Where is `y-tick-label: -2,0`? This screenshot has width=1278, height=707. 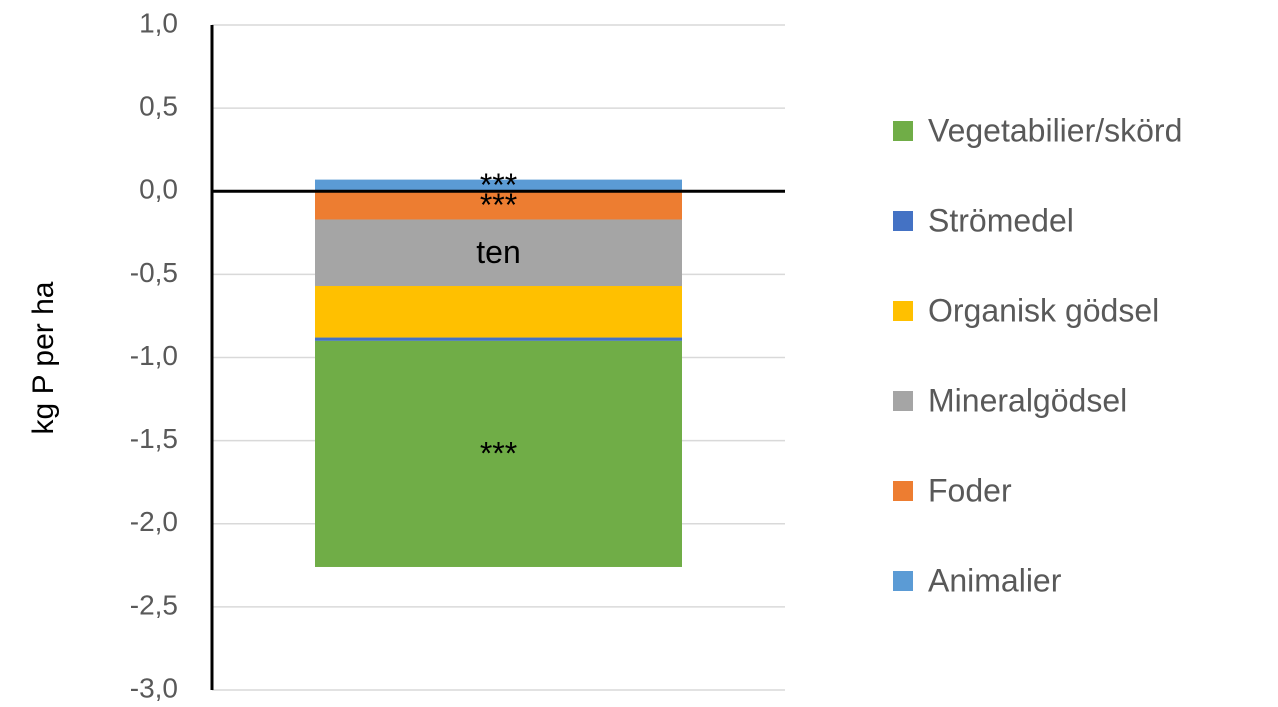
y-tick-label: -2,0 is located at coordinates (154, 521).